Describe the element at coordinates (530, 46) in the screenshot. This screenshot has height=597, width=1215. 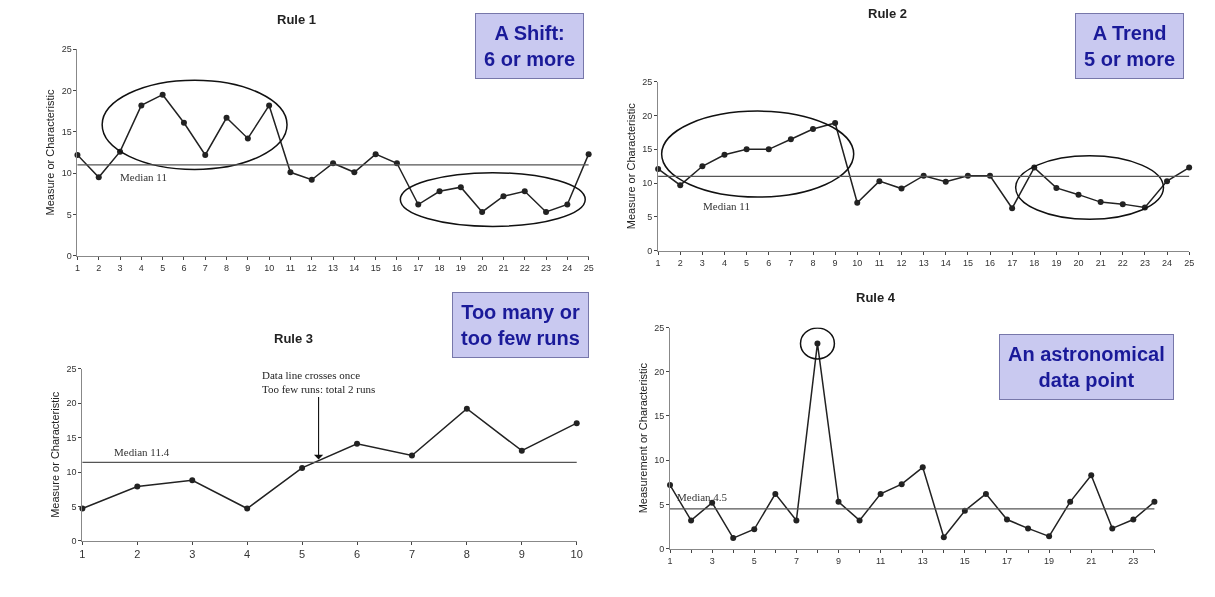
I see `annotation: A Shift: 6 or more` at that location.